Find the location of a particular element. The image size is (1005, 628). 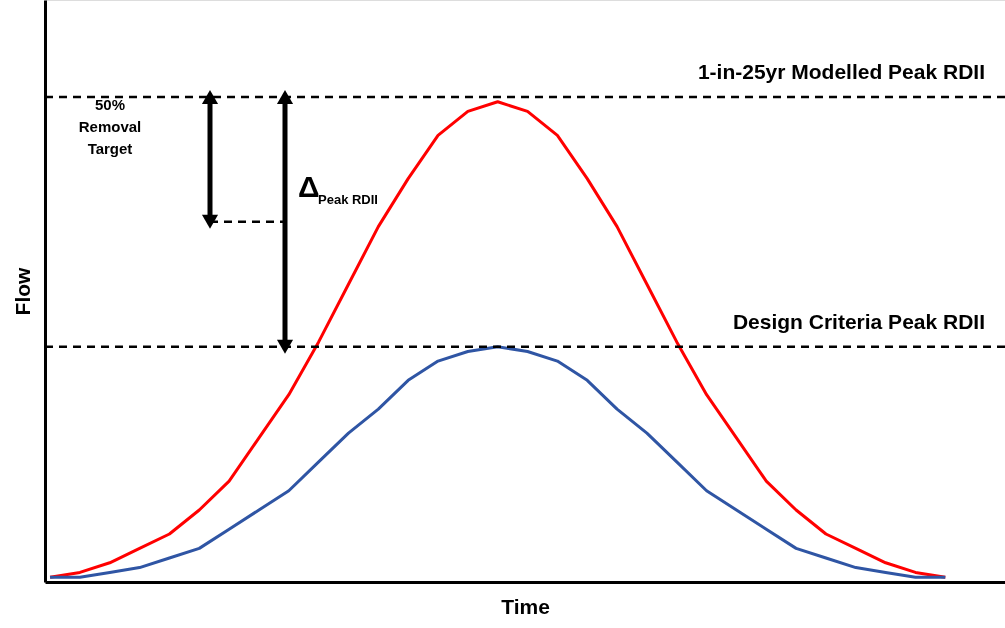

y-axis-title: Flow is located at coordinates (22, 291).